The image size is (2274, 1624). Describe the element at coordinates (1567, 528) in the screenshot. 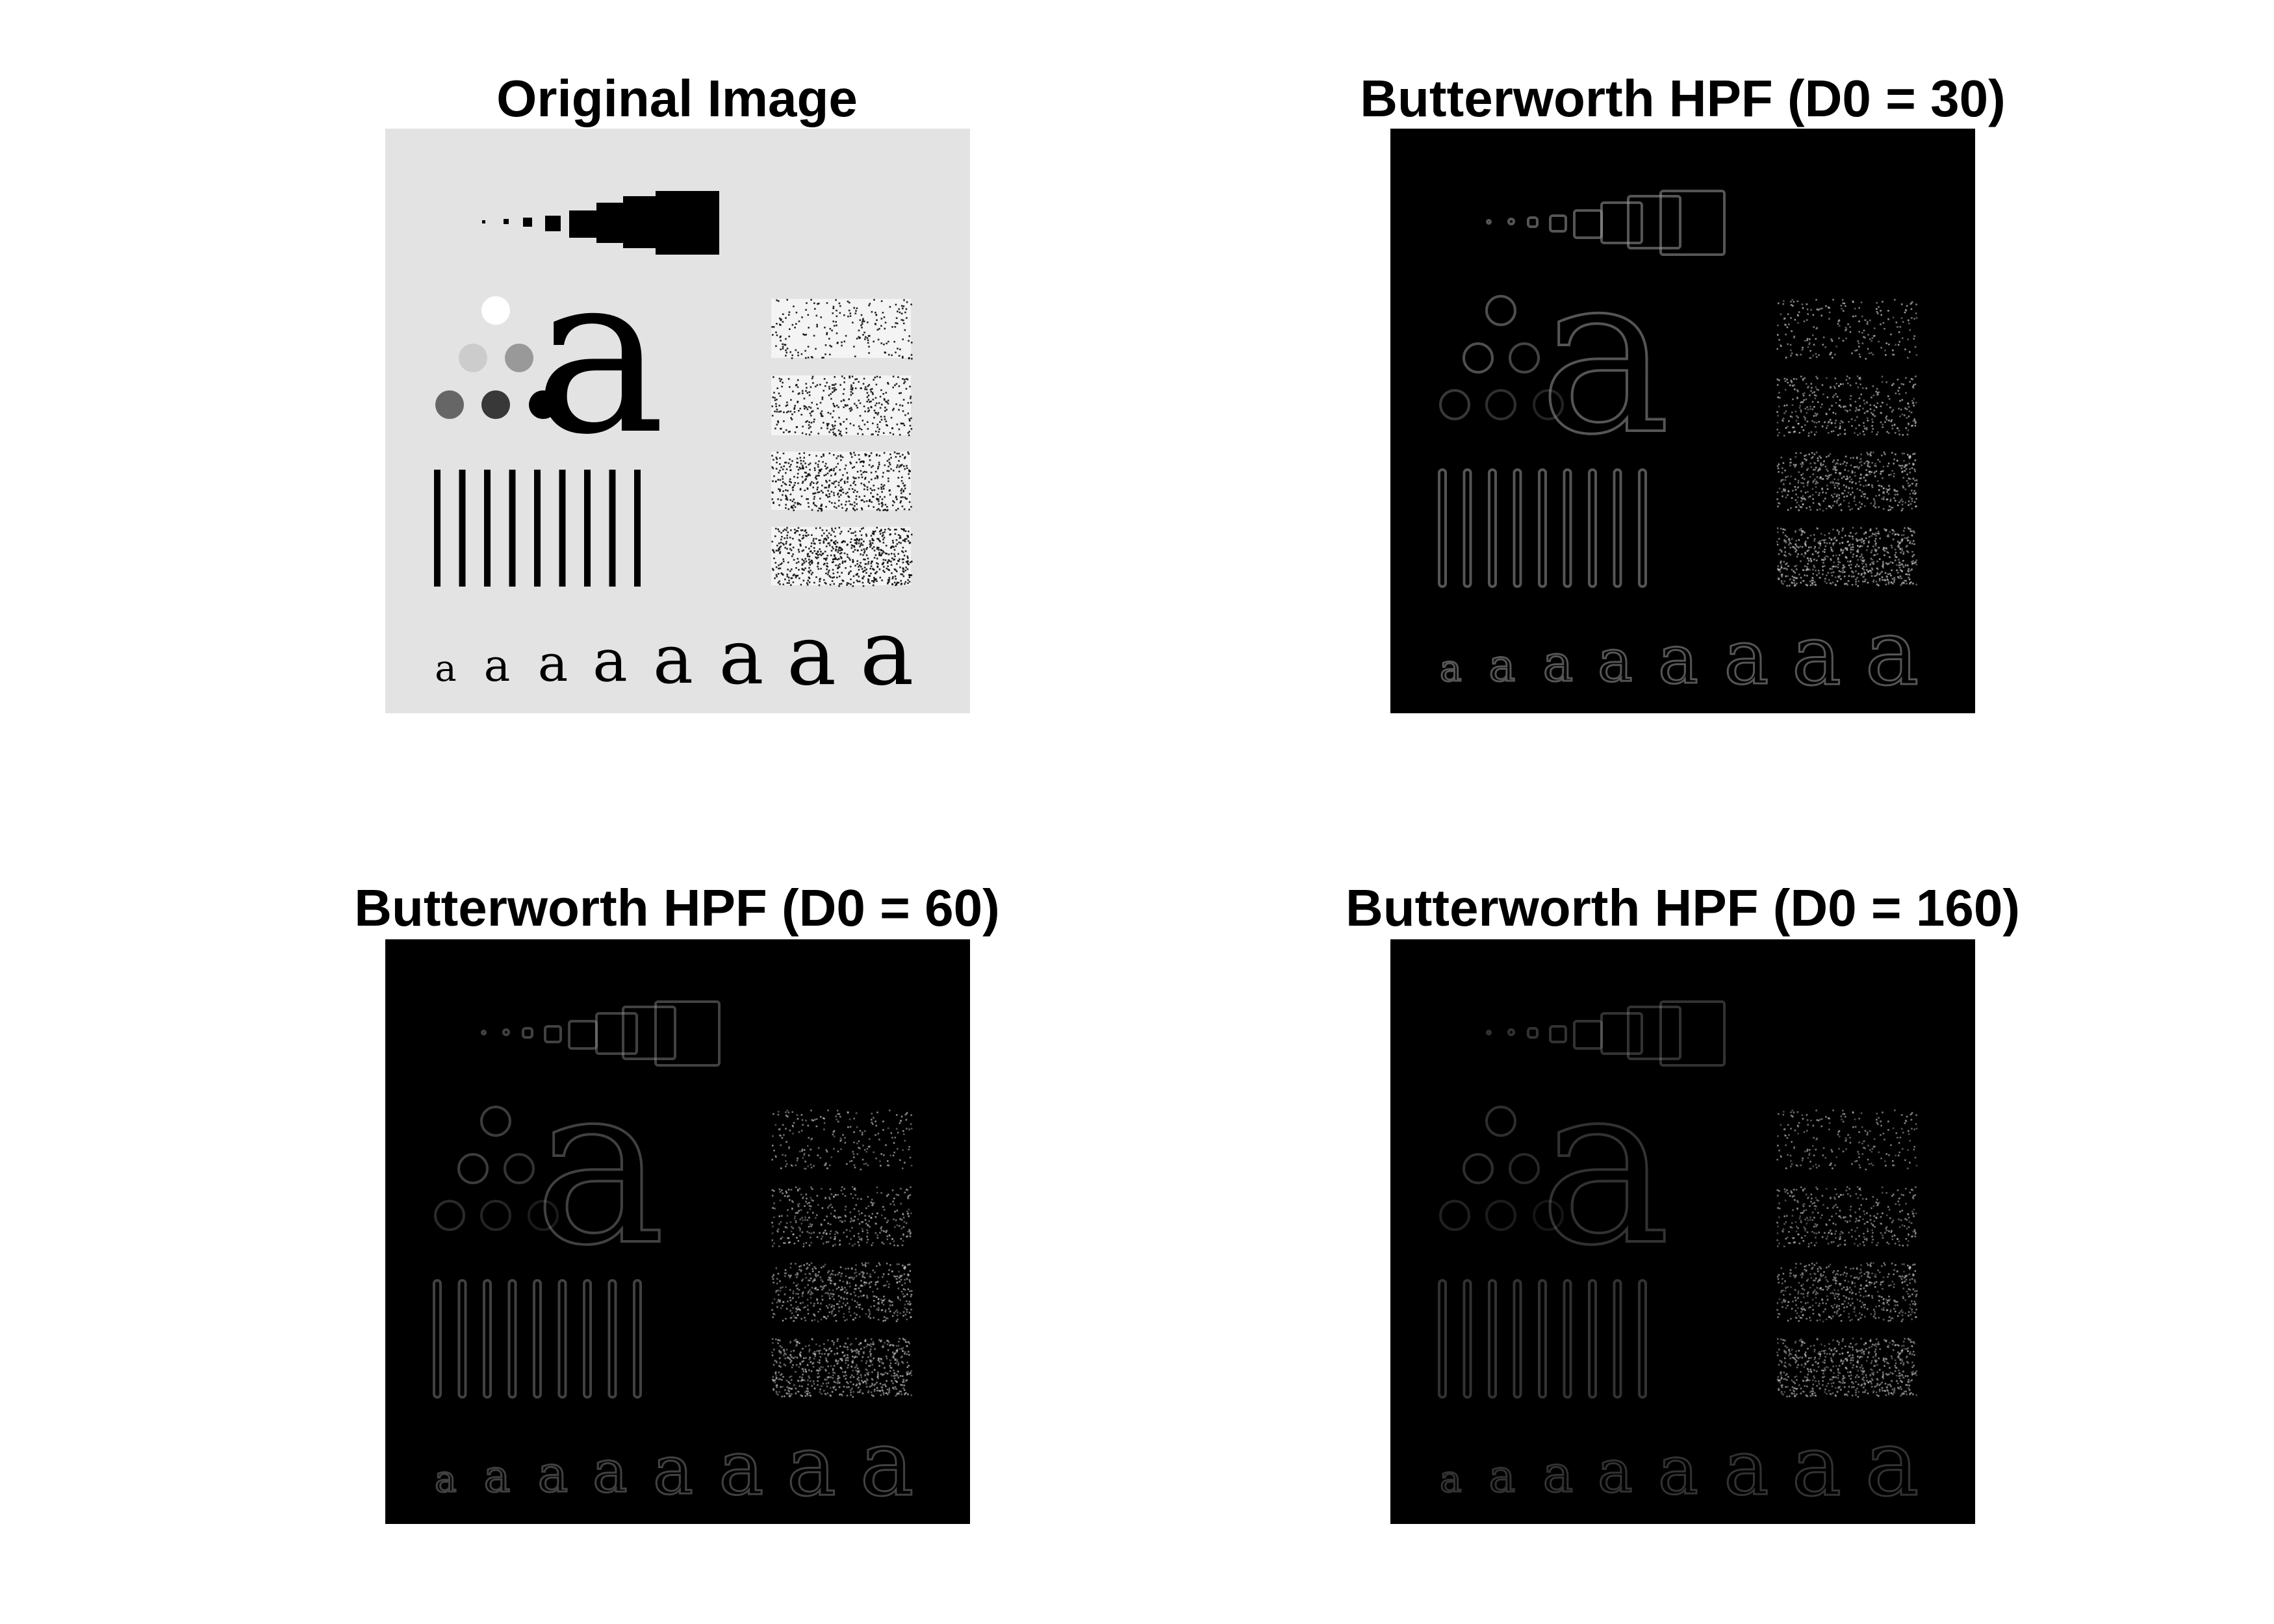

I see `vertical-bar` at that location.